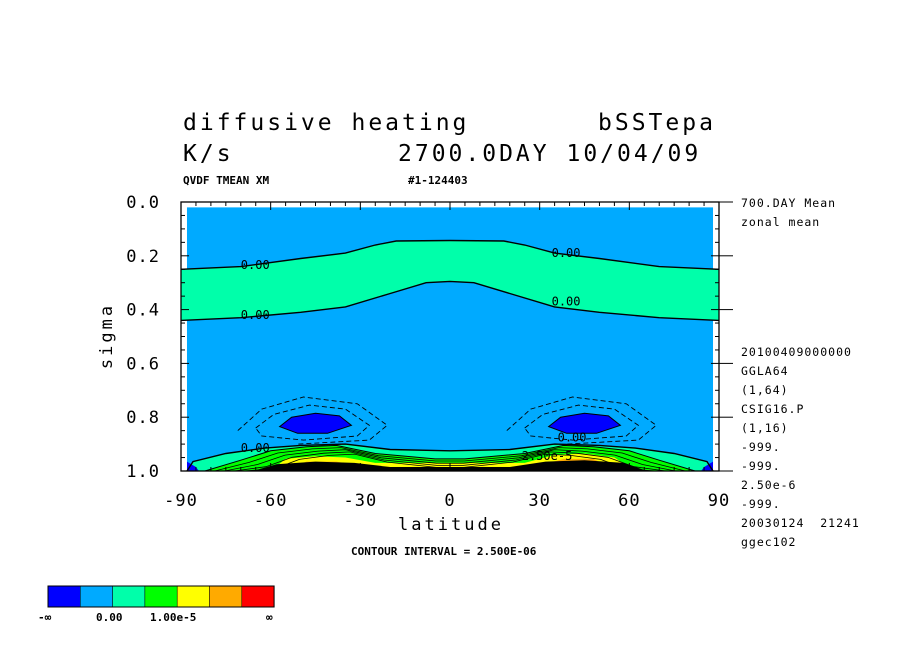 The image size is (904, 654). I want to click on y-tick-label: 1.0, so click(143, 472).